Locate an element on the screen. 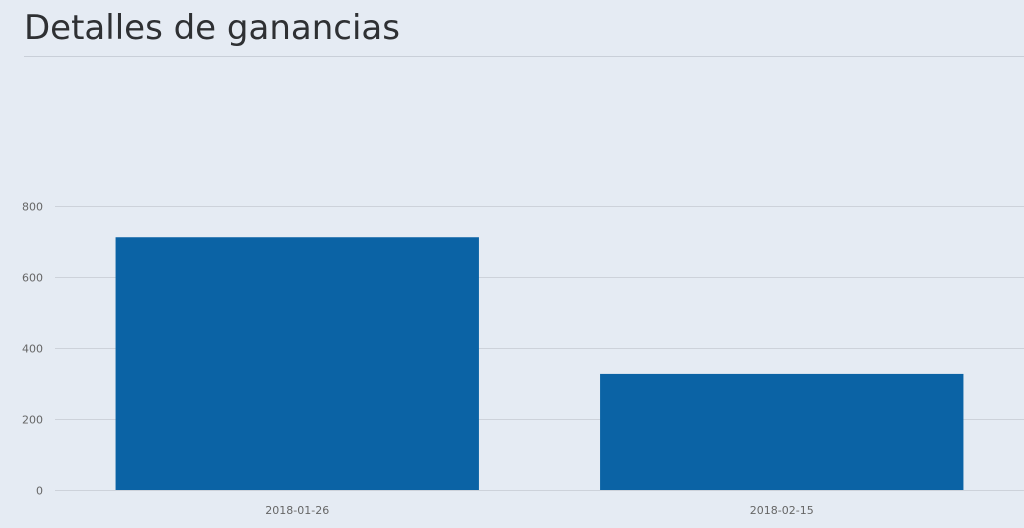 The image size is (1024, 528). title-divider is located at coordinates (524, 56).